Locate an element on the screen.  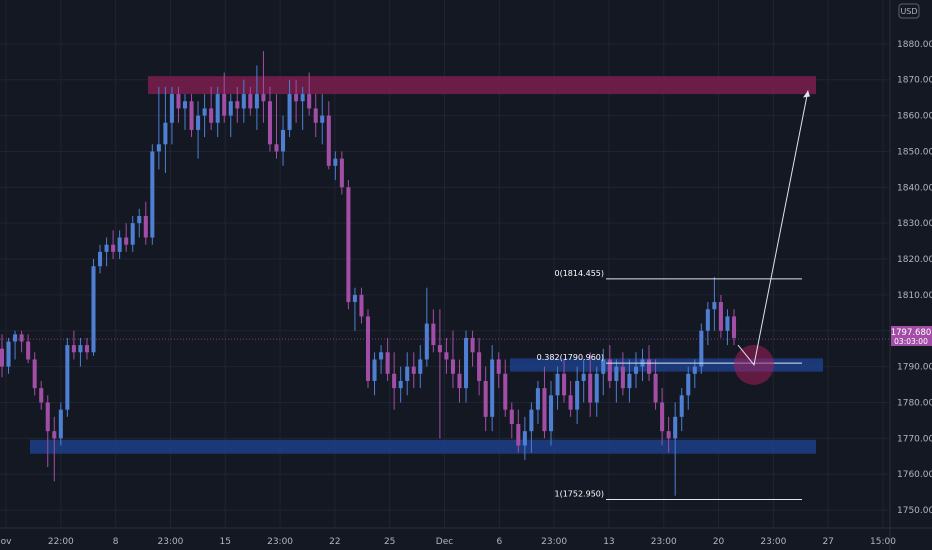
support-zone is located at coordinates (423, 446).